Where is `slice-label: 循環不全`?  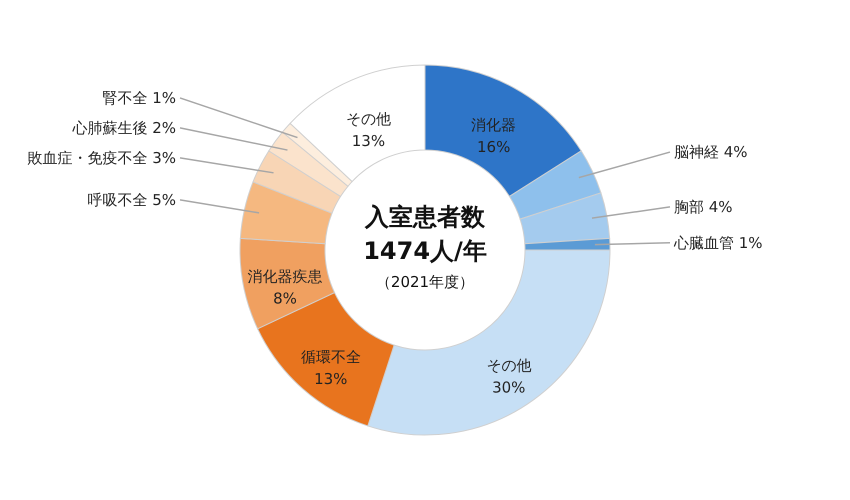 slice-label: 循環不全 is located at coordinates (330, 357).